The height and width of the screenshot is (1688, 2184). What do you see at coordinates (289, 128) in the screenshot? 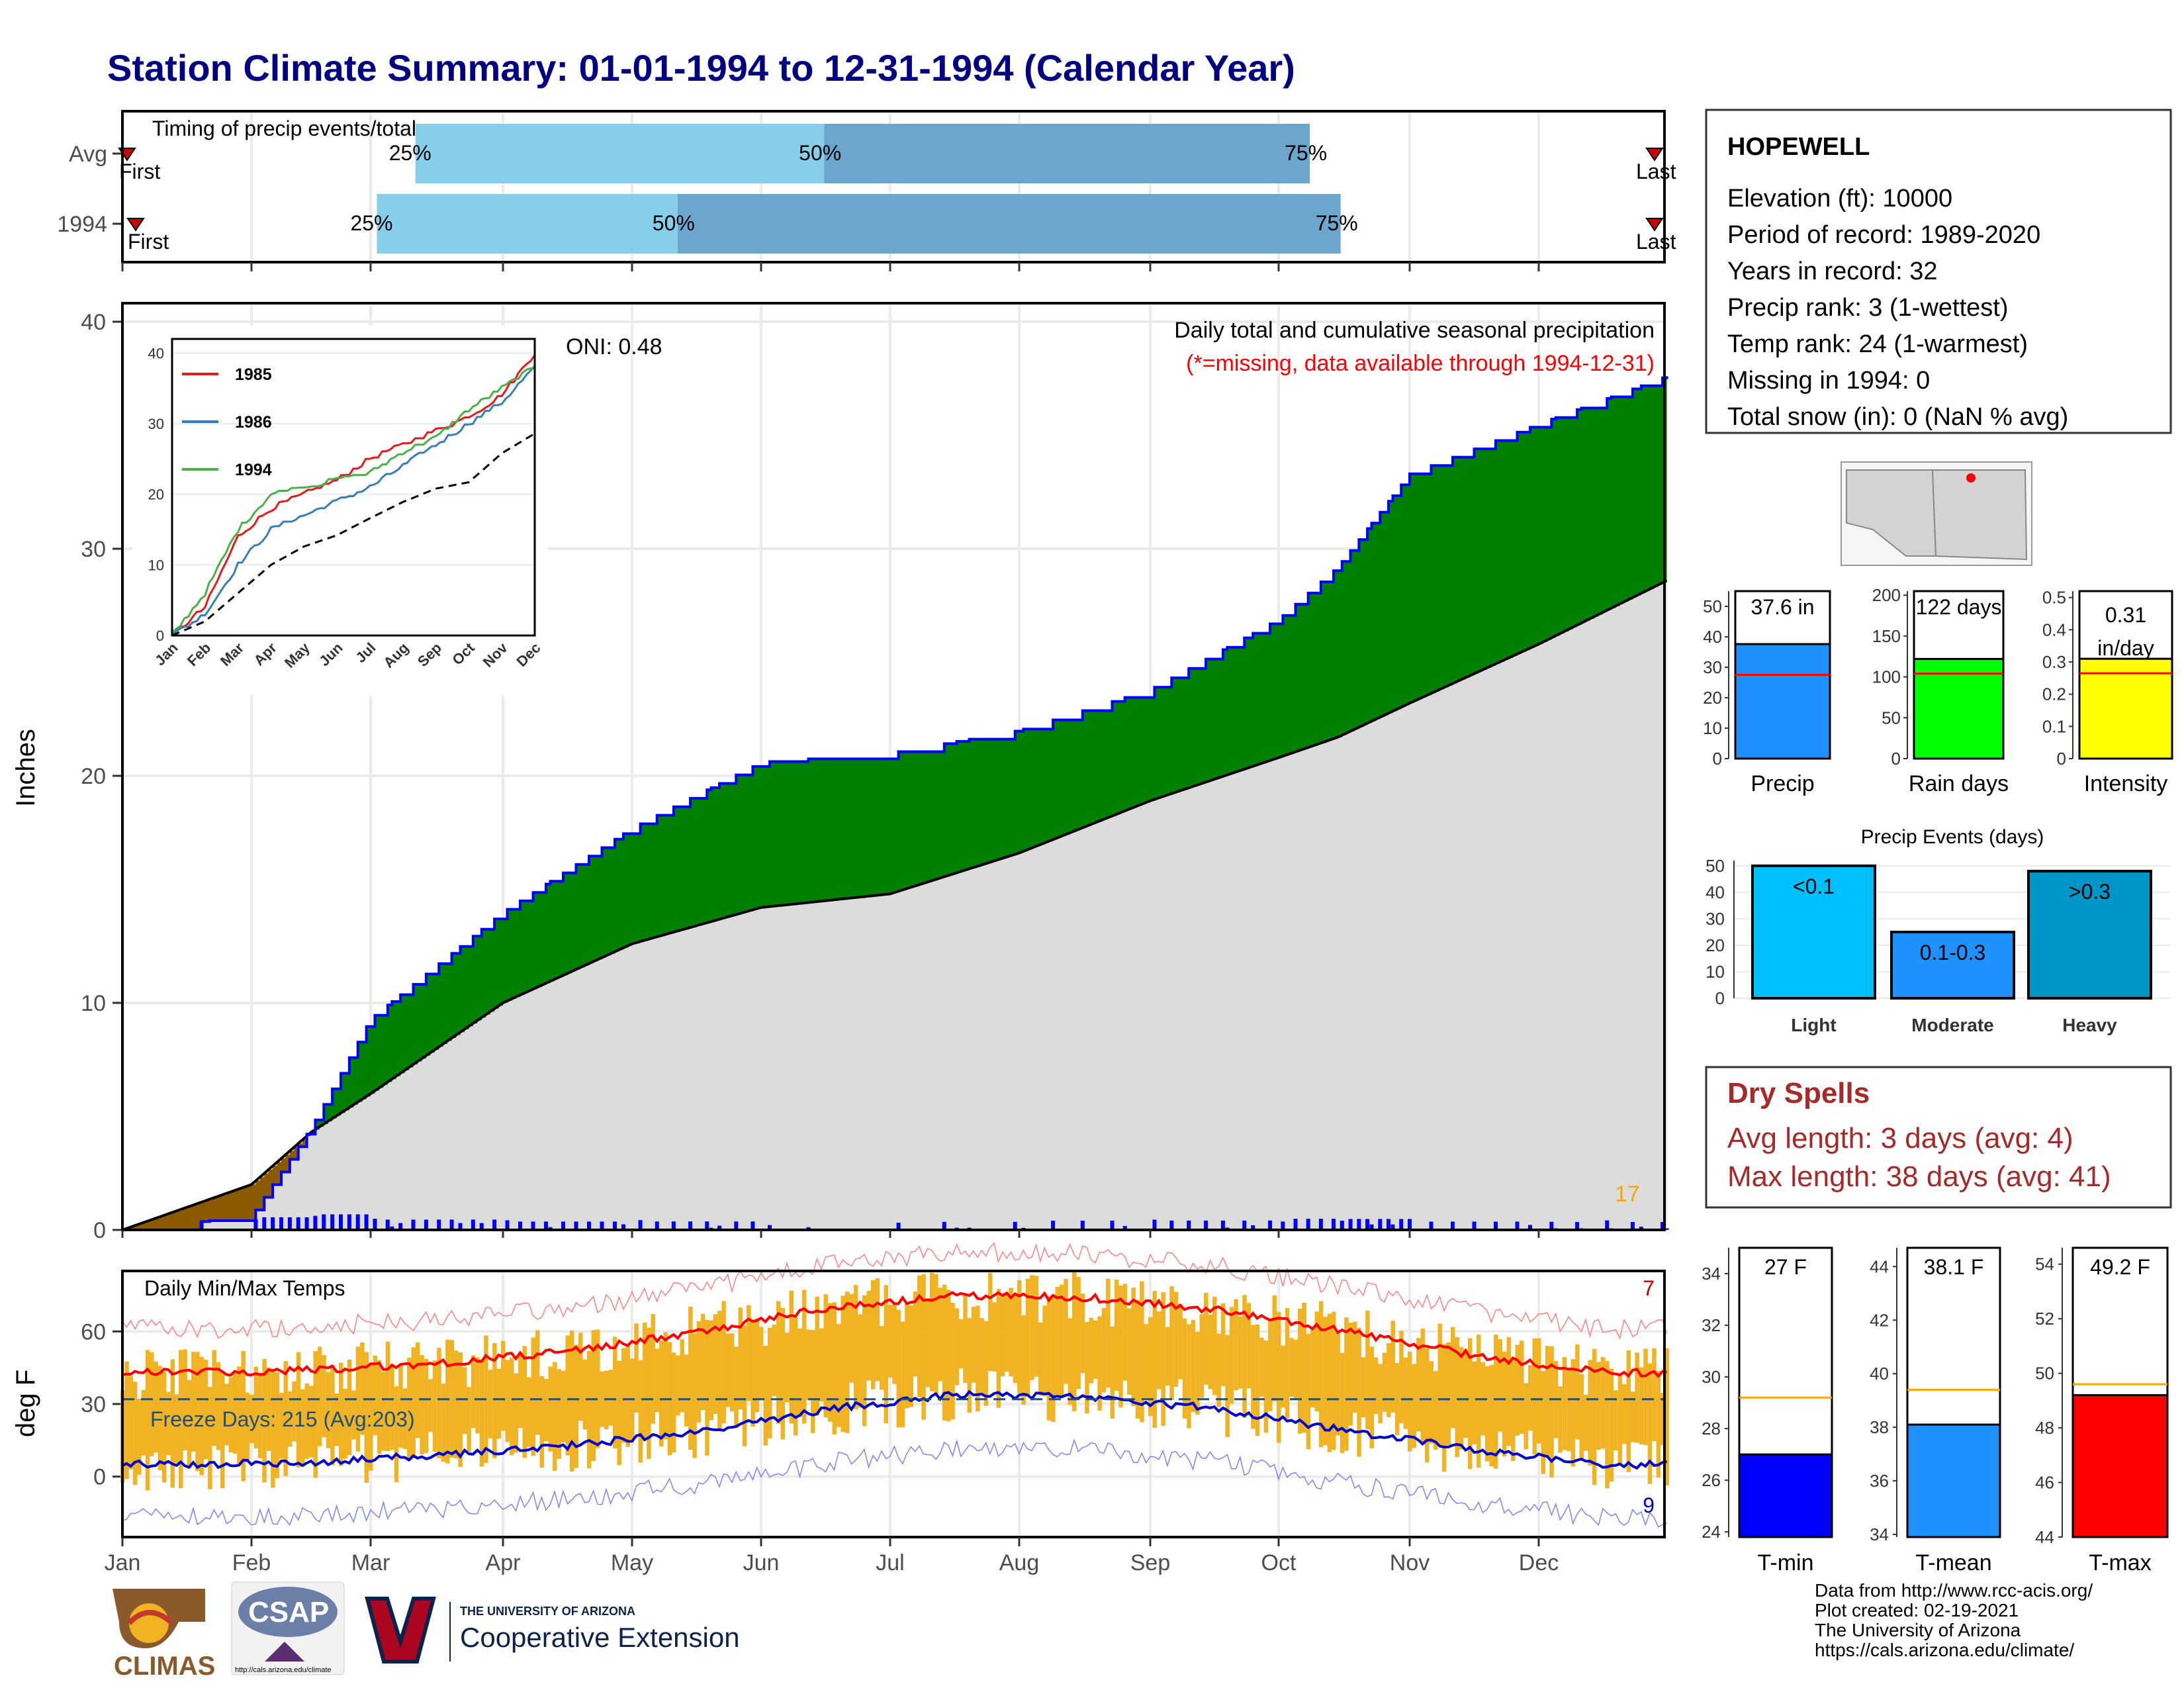
I see `timing-title: Timing of precip events/totals` at bounding box center [289, 128].